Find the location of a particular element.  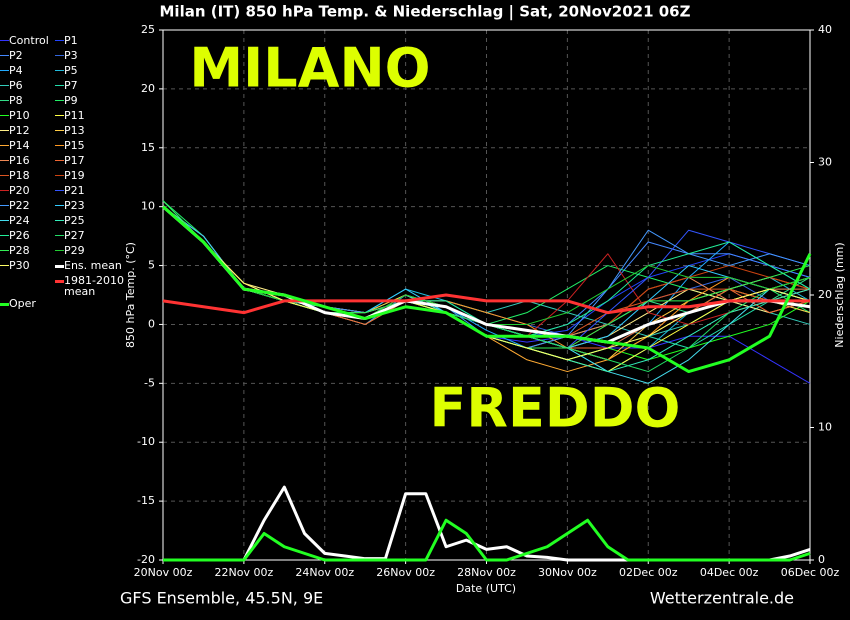

x-tick-label: 20Nov 00z is located at coordinates (163, 572).